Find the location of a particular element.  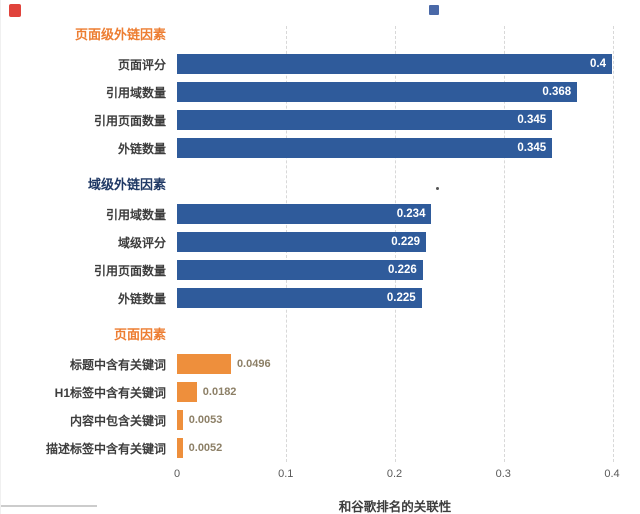

group-title: 页面因素 is located at coordinates (139, 334).